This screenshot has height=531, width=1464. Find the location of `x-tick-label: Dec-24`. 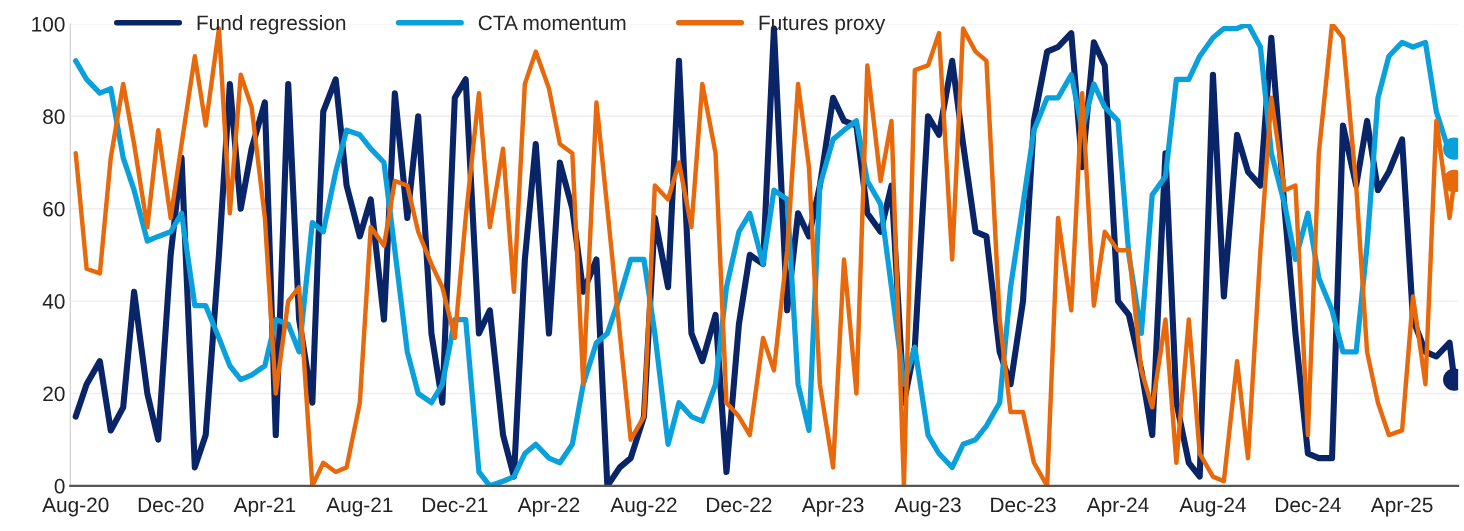

x-tick-label: Dec-24 is located at coordinates (1308, 505).